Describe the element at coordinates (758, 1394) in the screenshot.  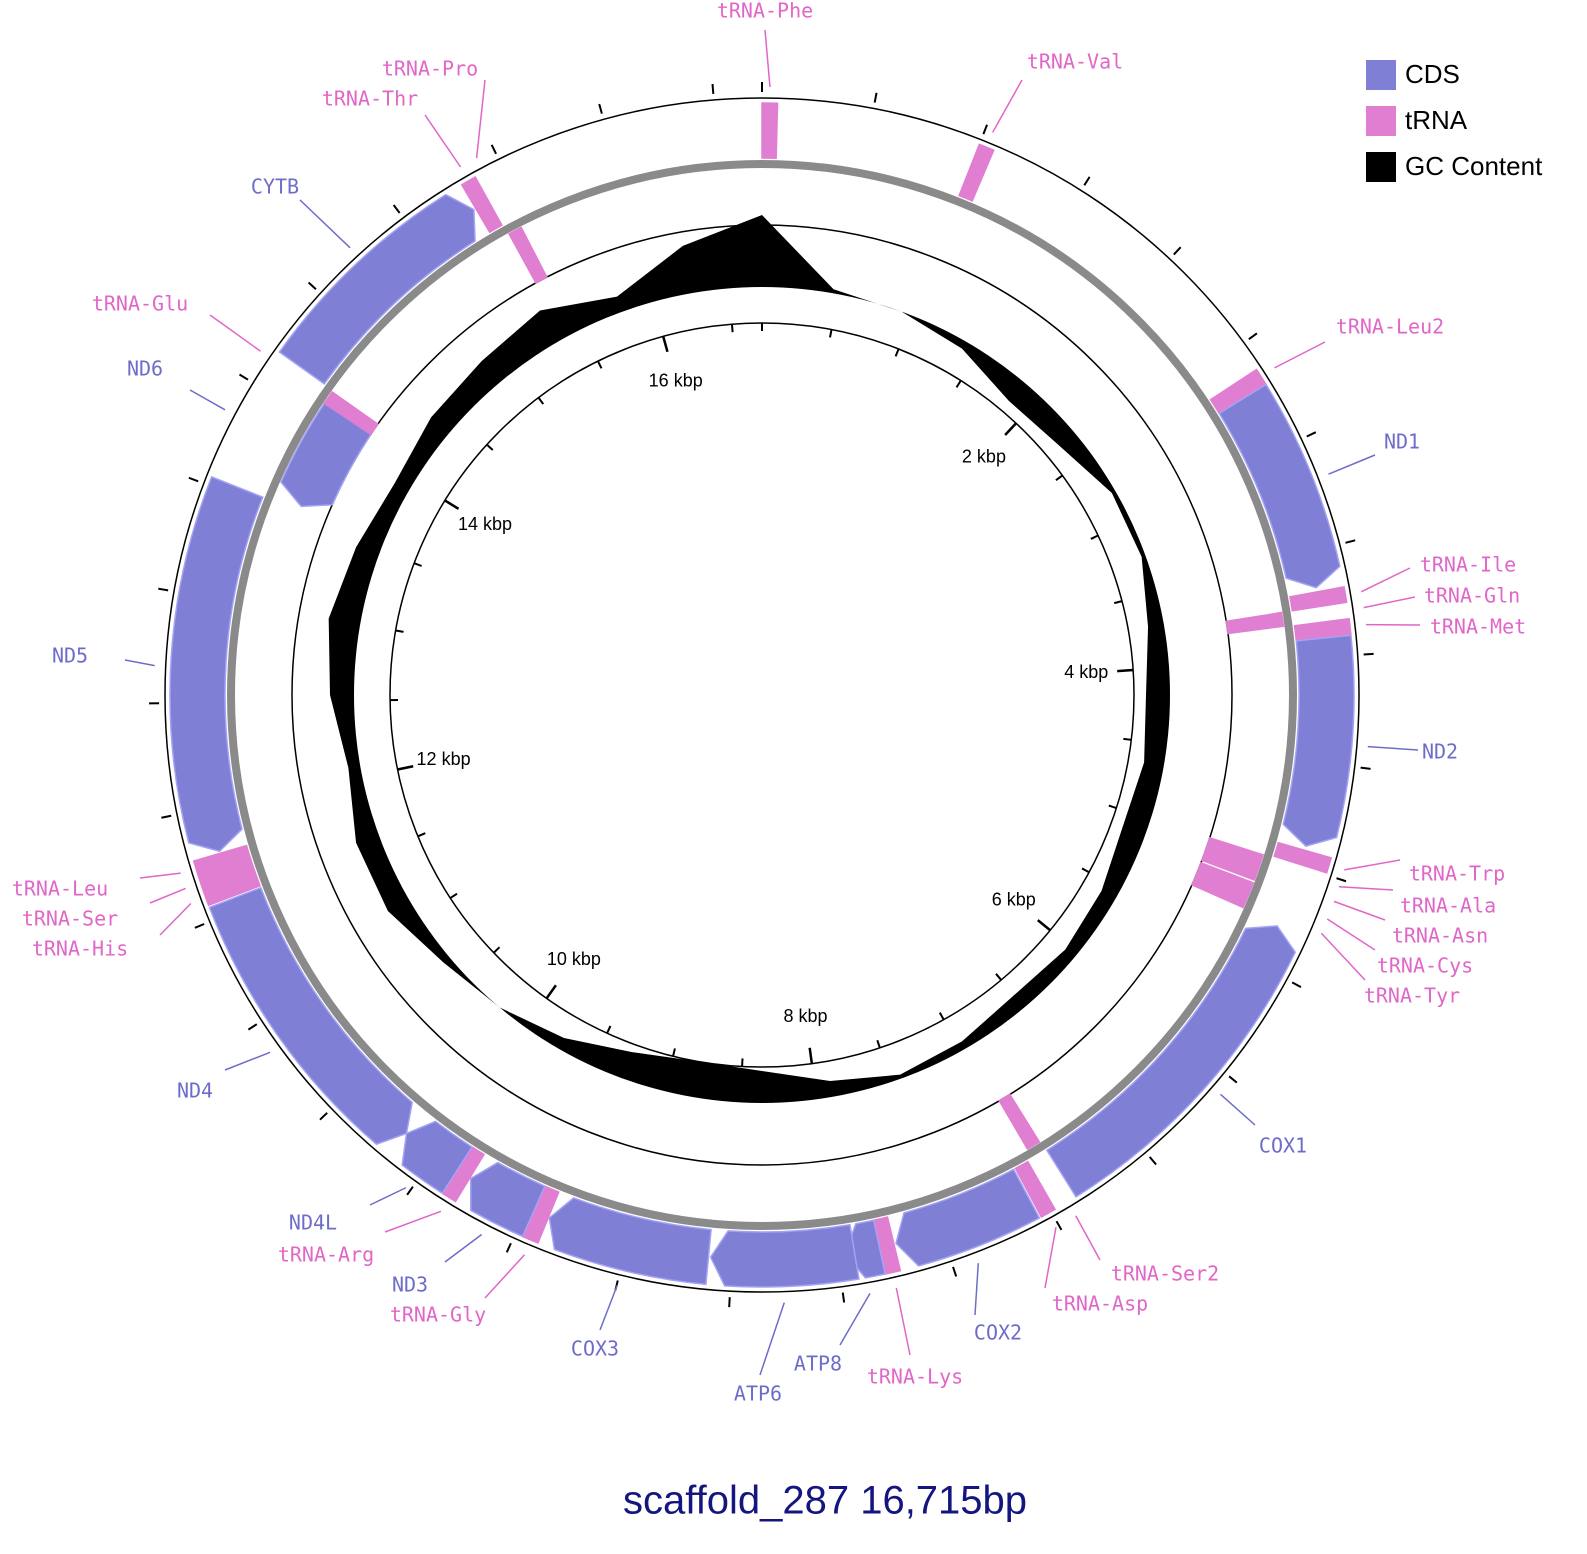
I see `feature-label: ATP6` at that location.